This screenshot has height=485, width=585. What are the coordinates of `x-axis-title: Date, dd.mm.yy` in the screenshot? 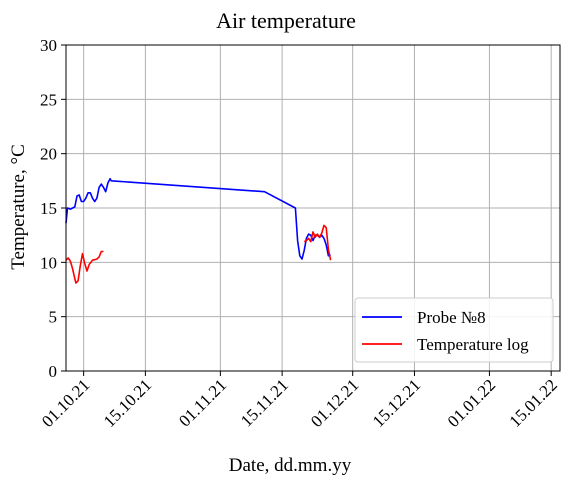 It's located at (290, 465).